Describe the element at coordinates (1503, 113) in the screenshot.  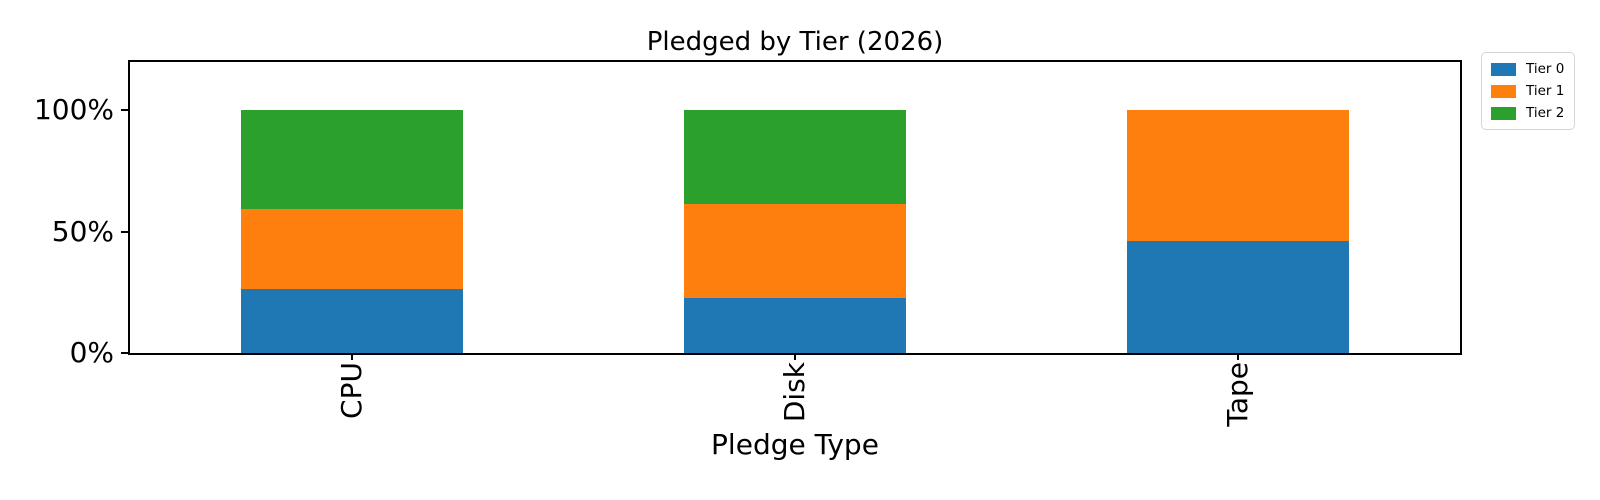
I see `legend-swatch-tier-2-icon` at that location.